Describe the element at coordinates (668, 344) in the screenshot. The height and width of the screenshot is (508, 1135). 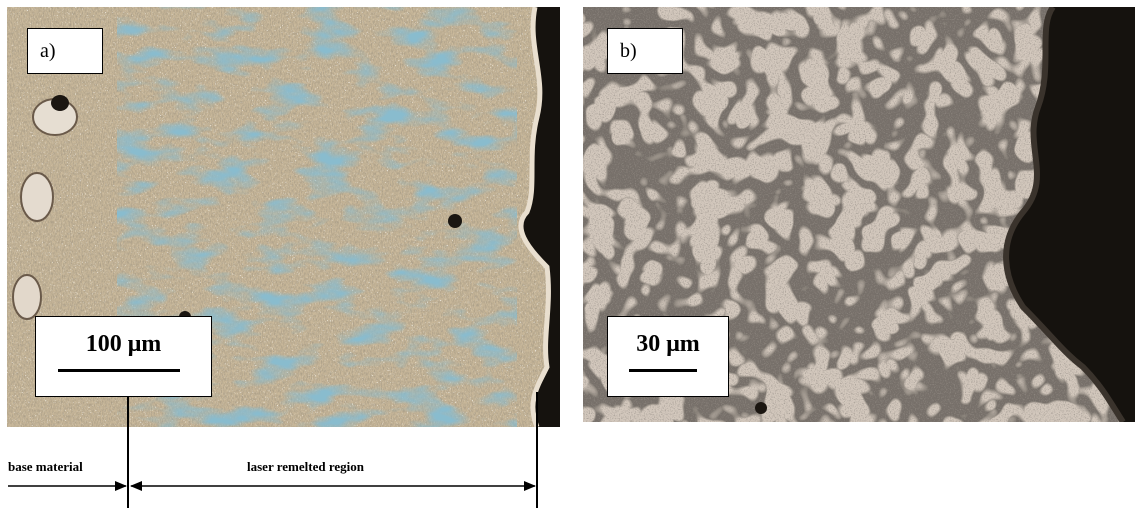
I see `scale-bar-label-b: 30 μm` at that location.